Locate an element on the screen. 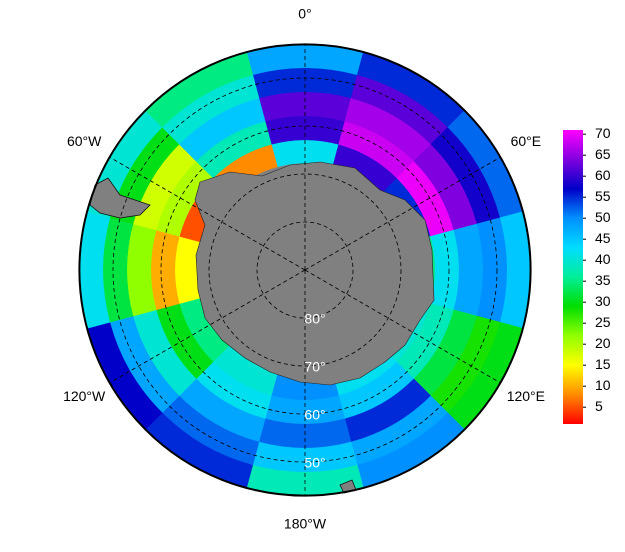 The image size is (625, 552). lon-label: 60°W is located at coordinates (84, 141).